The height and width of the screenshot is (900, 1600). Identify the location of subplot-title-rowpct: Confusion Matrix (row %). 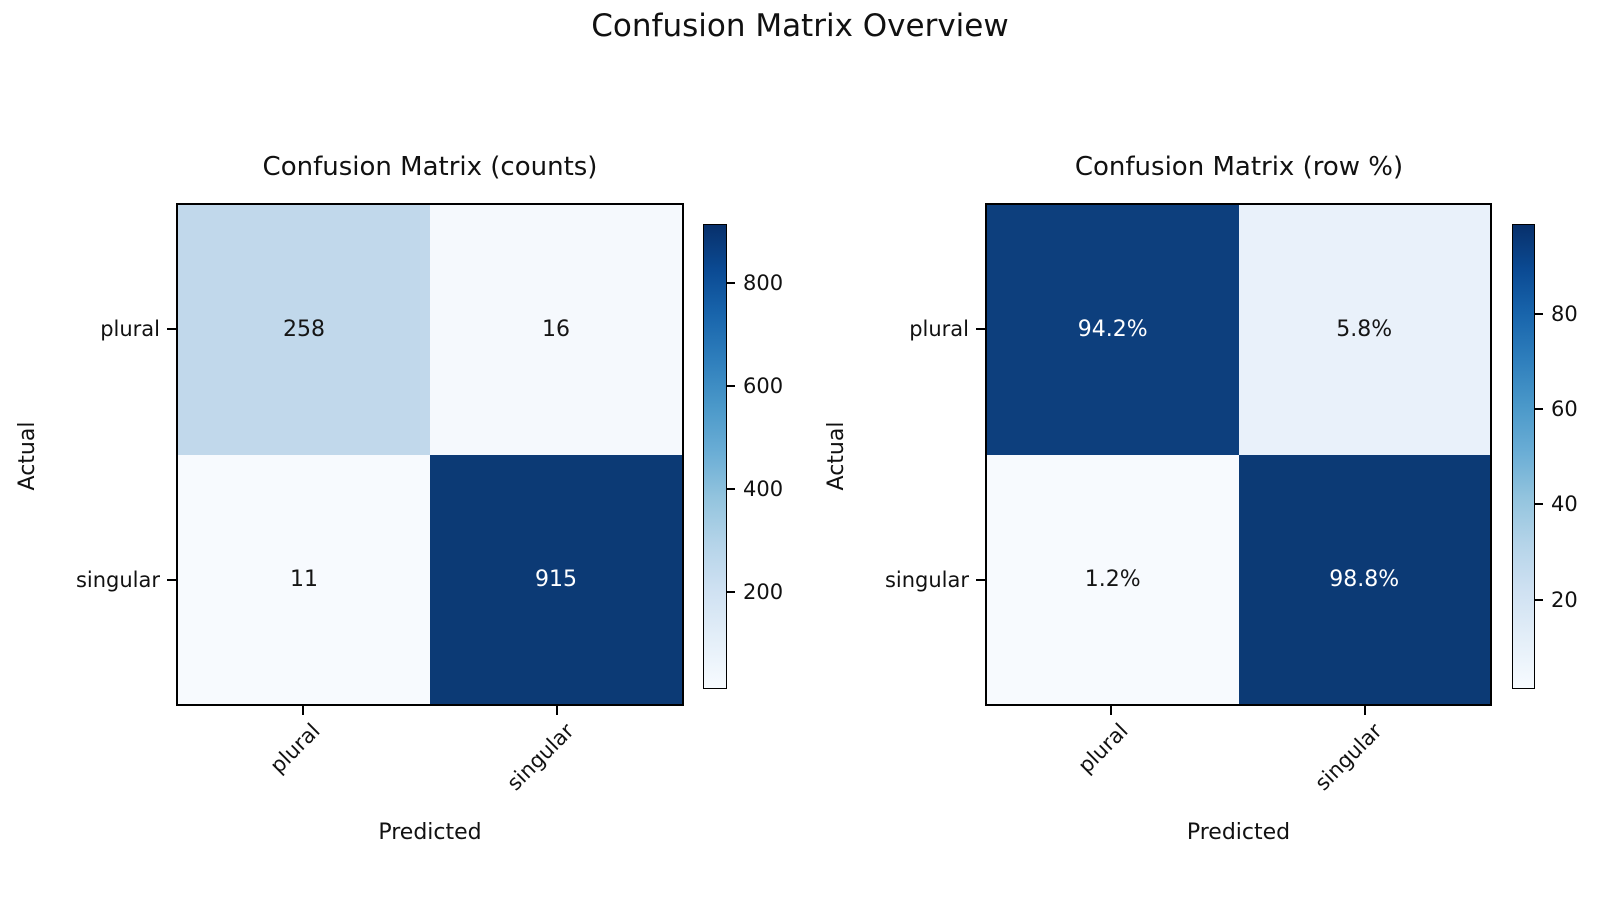
(1239, 167).